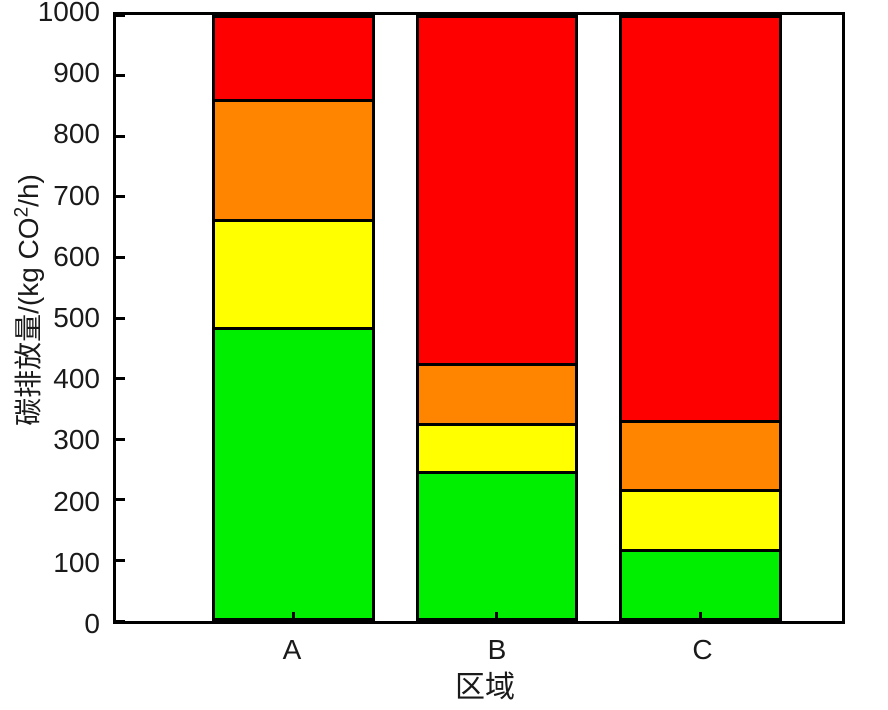  I want to click on y-tick-label-800: 800, so click(76, 134).